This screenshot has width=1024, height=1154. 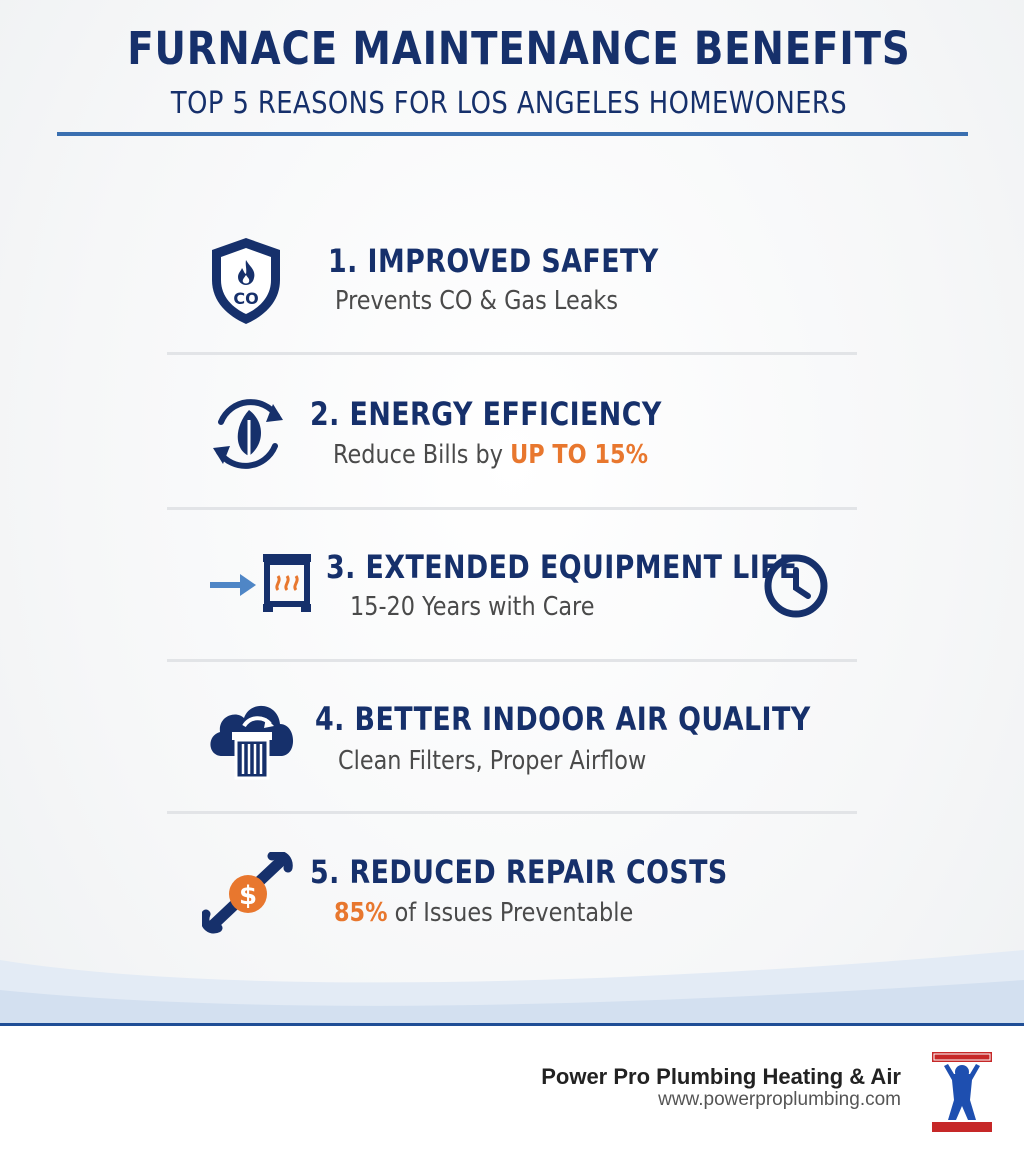 What do you see at coordinates (519, 872) in the screenshot?
I see `item-5-title: 5. REDUCED REPAIR COSTS` at bounding box center [519, 872].